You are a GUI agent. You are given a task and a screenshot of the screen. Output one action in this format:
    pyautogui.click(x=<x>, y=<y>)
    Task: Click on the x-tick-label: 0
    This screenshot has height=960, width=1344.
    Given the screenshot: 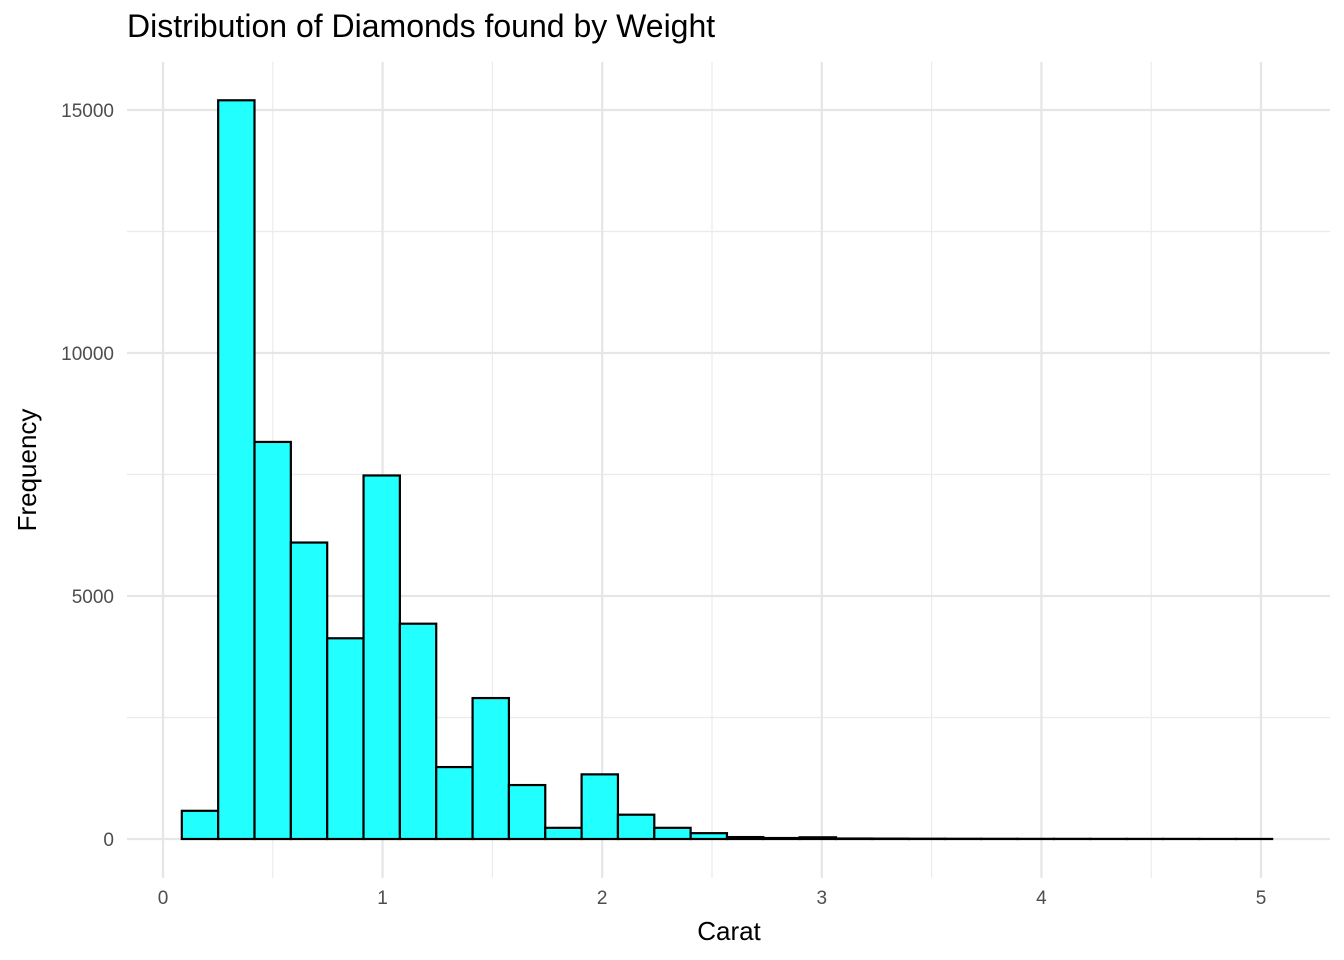 What is the action you would take?
    pyautogui.click(x=163, y=898)
    